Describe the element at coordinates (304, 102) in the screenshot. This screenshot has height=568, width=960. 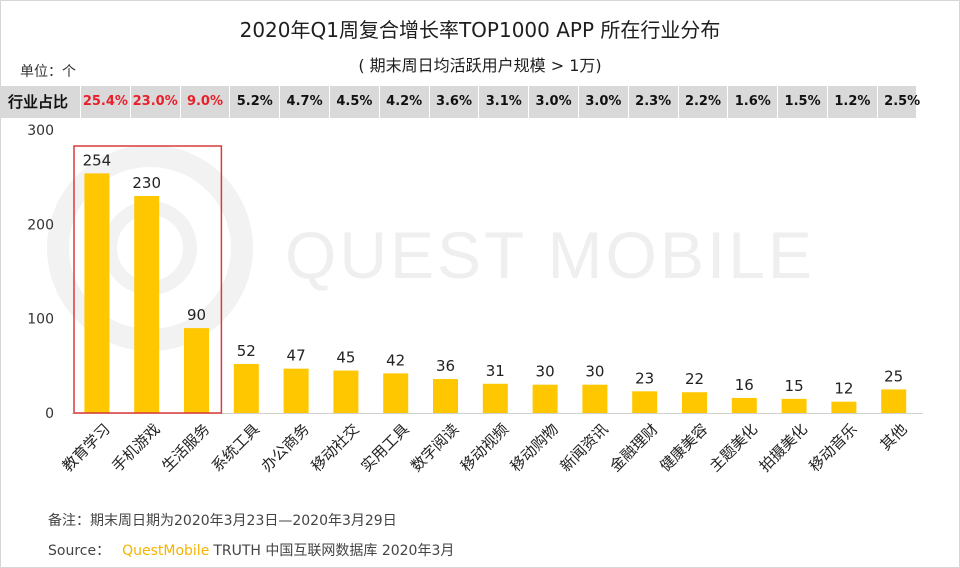
I see `share-cell: 4.7%` at that location.